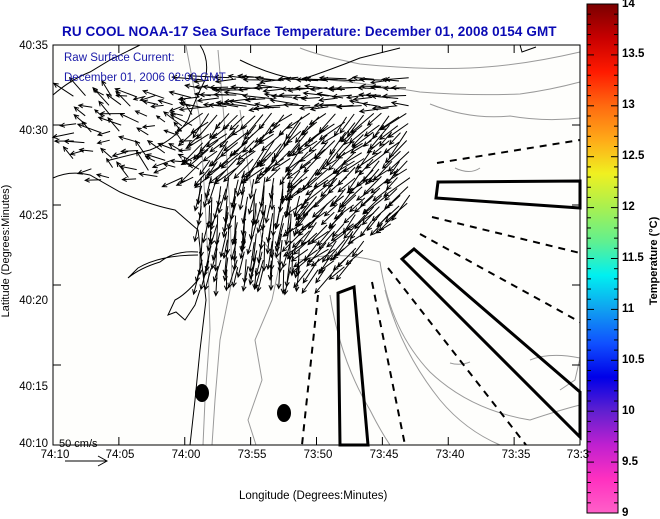  What do you see at coordinates (119, 58) in the screenshot?
I see `annotation-current-label: Raw Surface Current:` at bounding box center [119, 58].